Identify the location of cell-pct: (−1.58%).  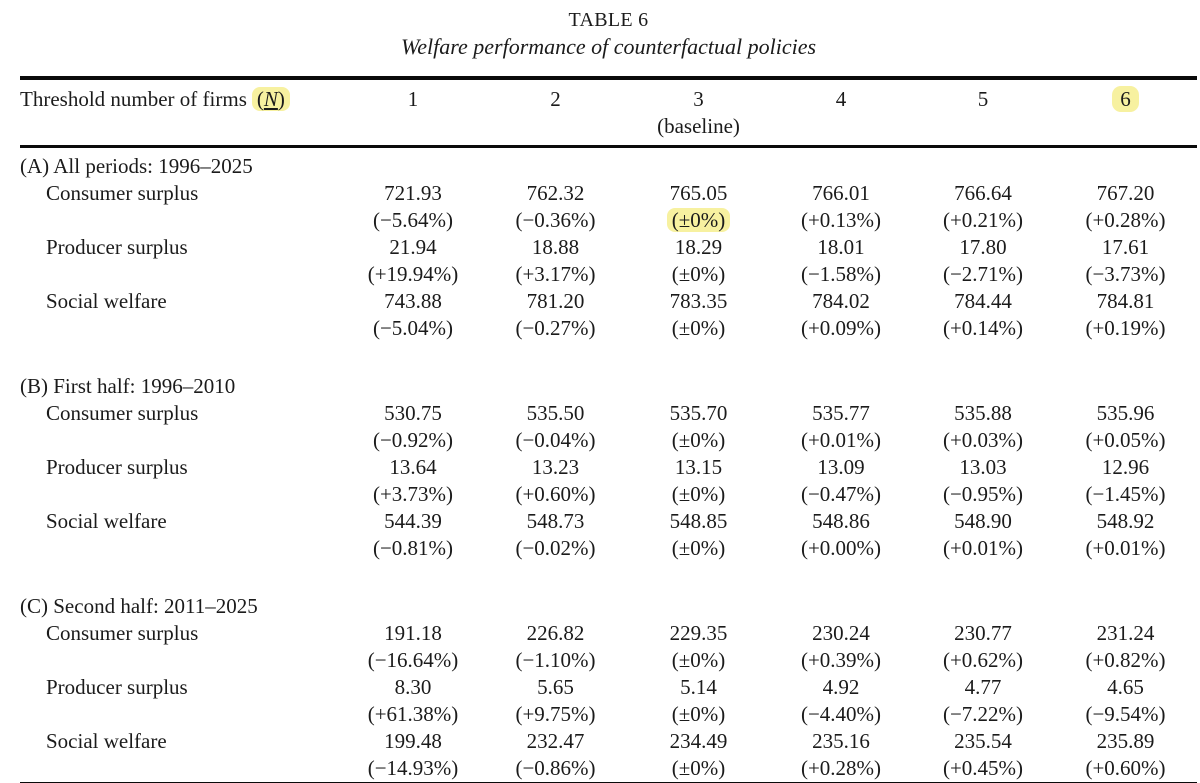
(841, 274).